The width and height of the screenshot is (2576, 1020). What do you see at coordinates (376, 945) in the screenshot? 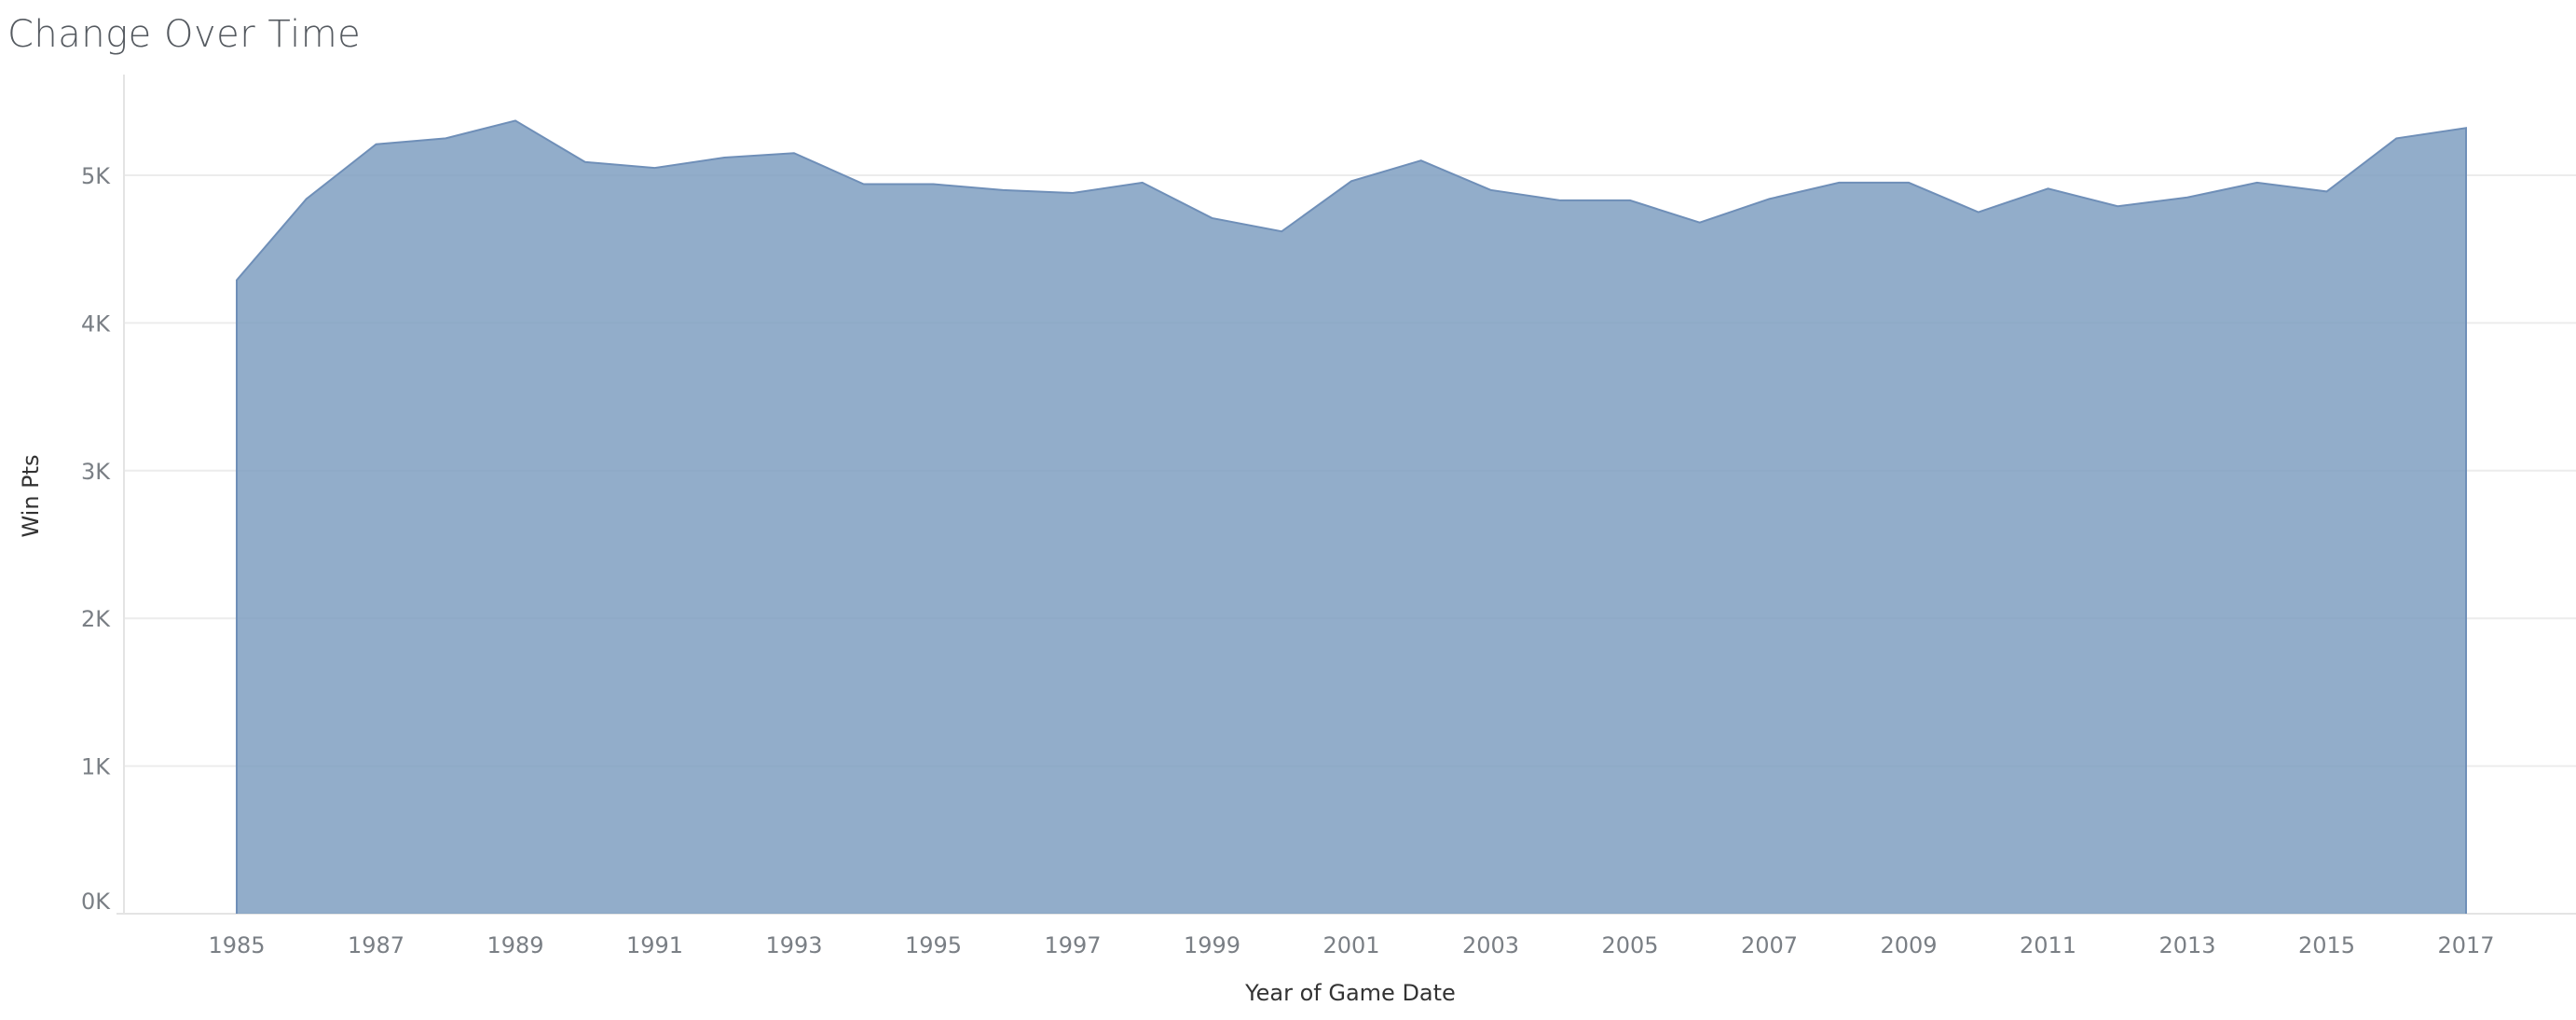
I see `x-tick-label: 1987` at bounding box center [376, 945].